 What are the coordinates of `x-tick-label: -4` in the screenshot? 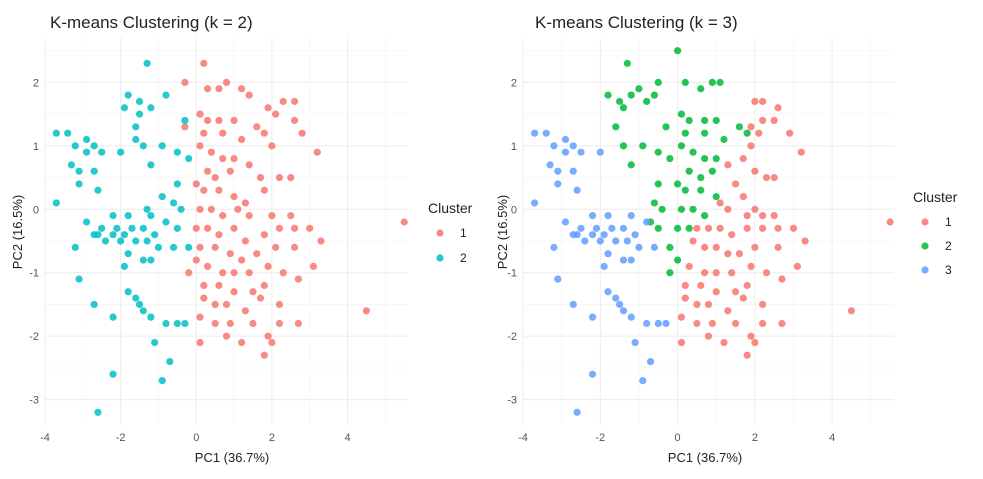 It's located at (523, 438).